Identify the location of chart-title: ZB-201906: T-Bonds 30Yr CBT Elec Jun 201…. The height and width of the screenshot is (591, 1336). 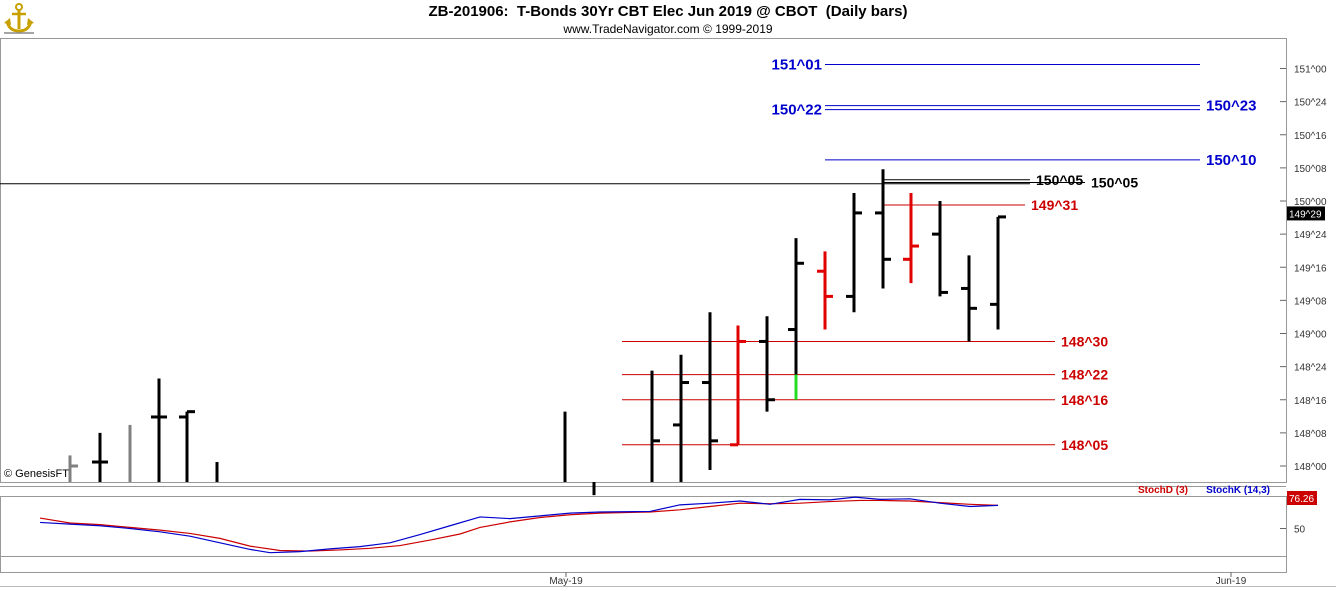
(668, 11).